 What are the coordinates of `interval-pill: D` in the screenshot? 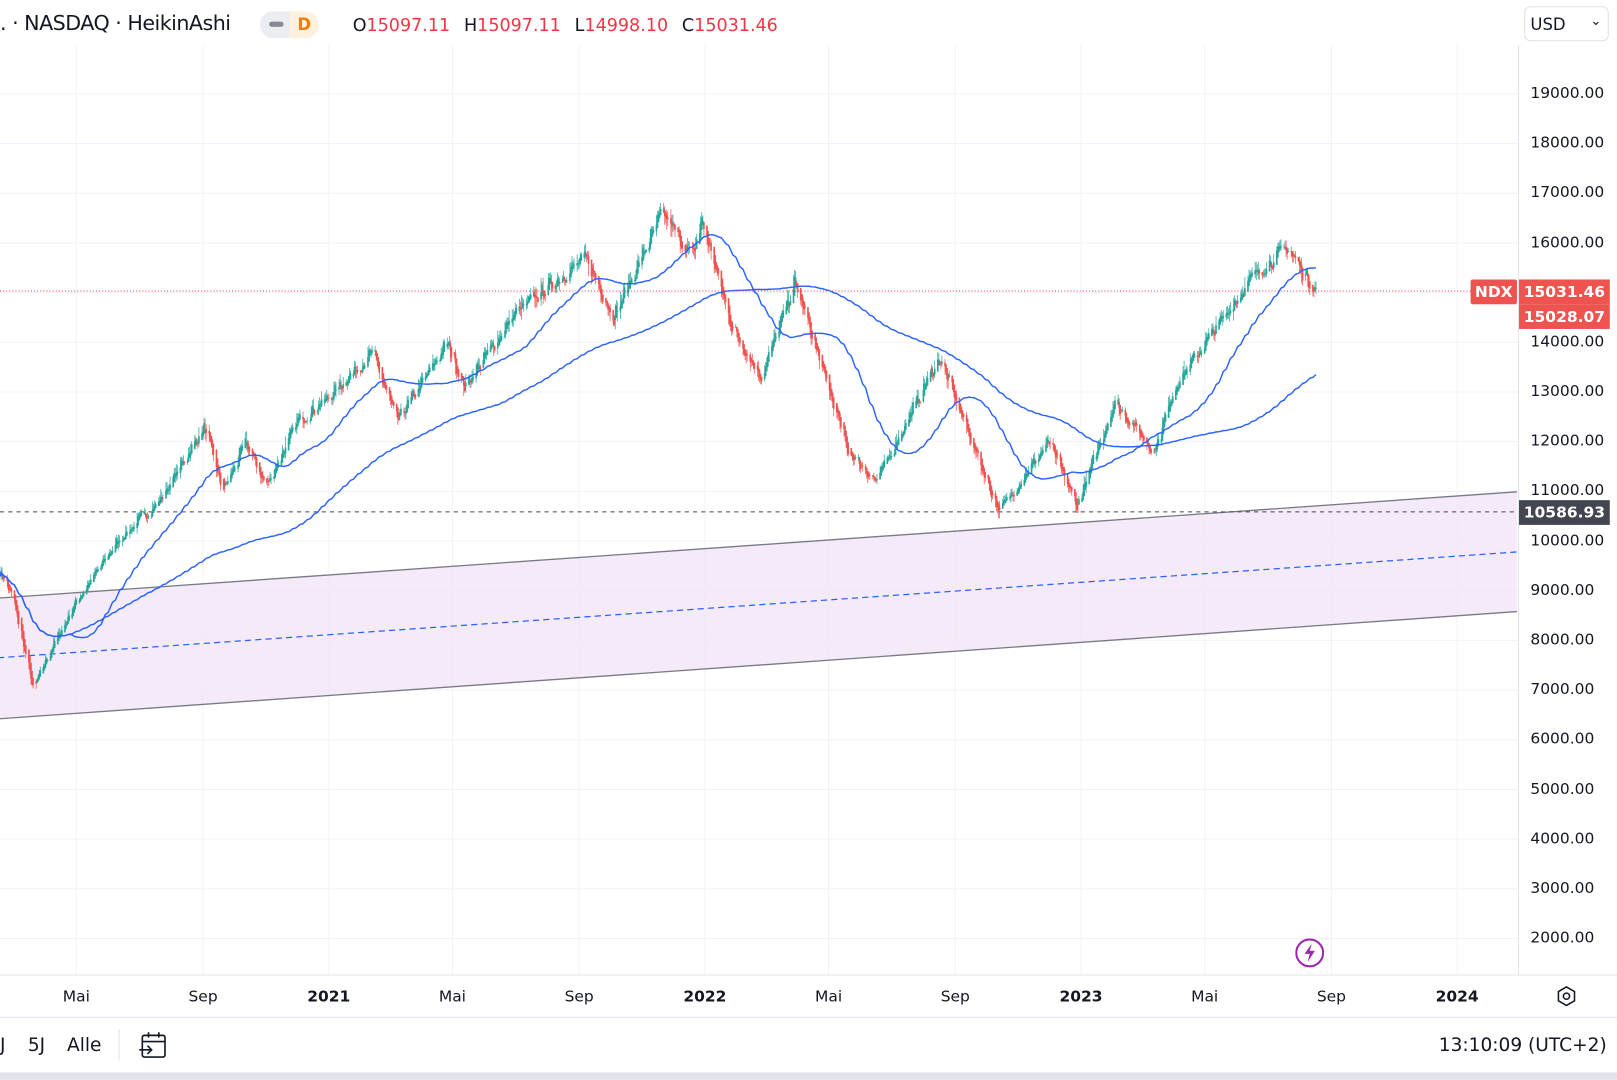 It's located at (289, 25).